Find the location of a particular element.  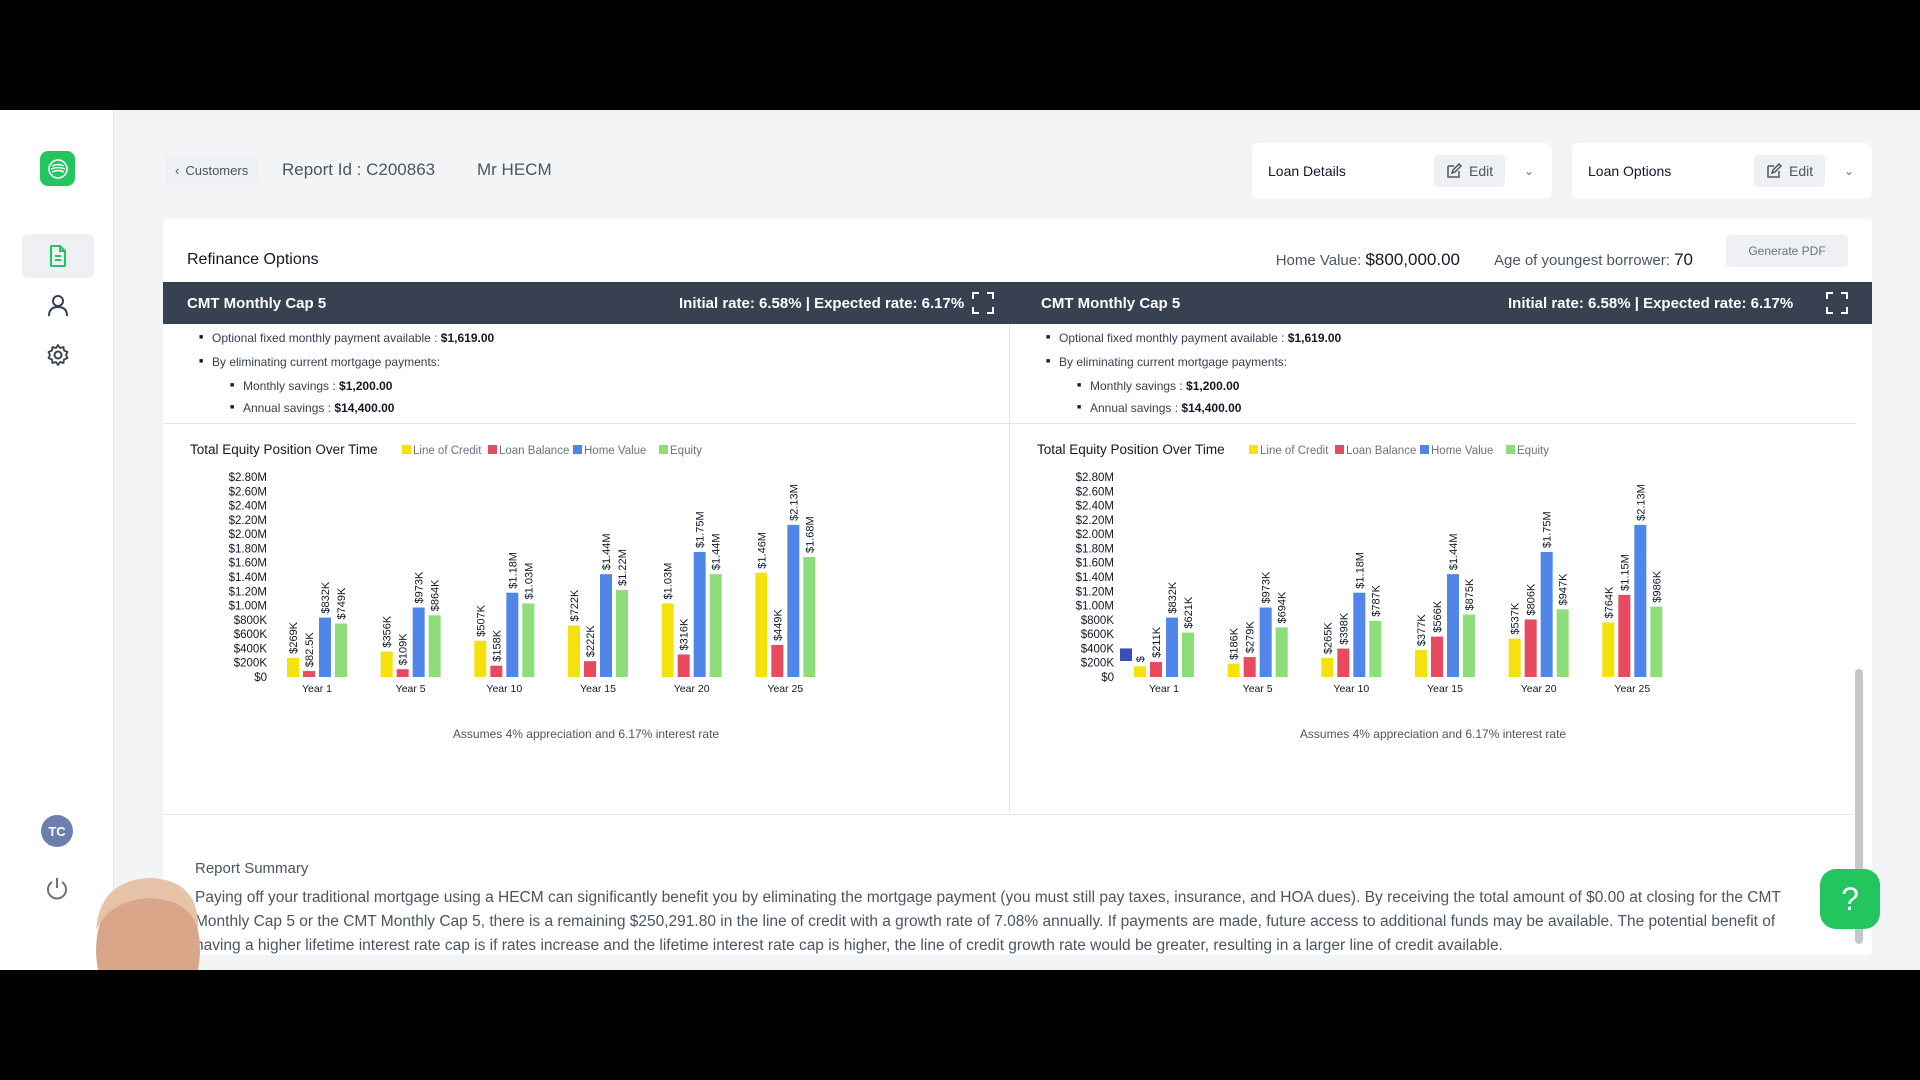

scrollbar-thumb is located at coordinates (1859, 806).